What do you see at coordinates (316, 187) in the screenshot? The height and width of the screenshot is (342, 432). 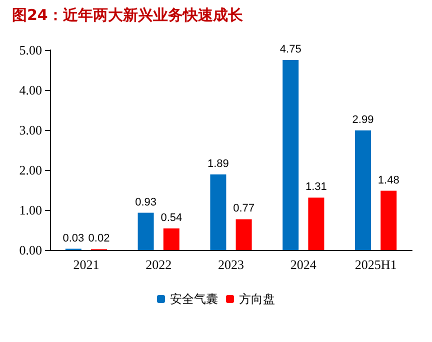 I see `data-label: 1.31` at bounding box center [316, 187].